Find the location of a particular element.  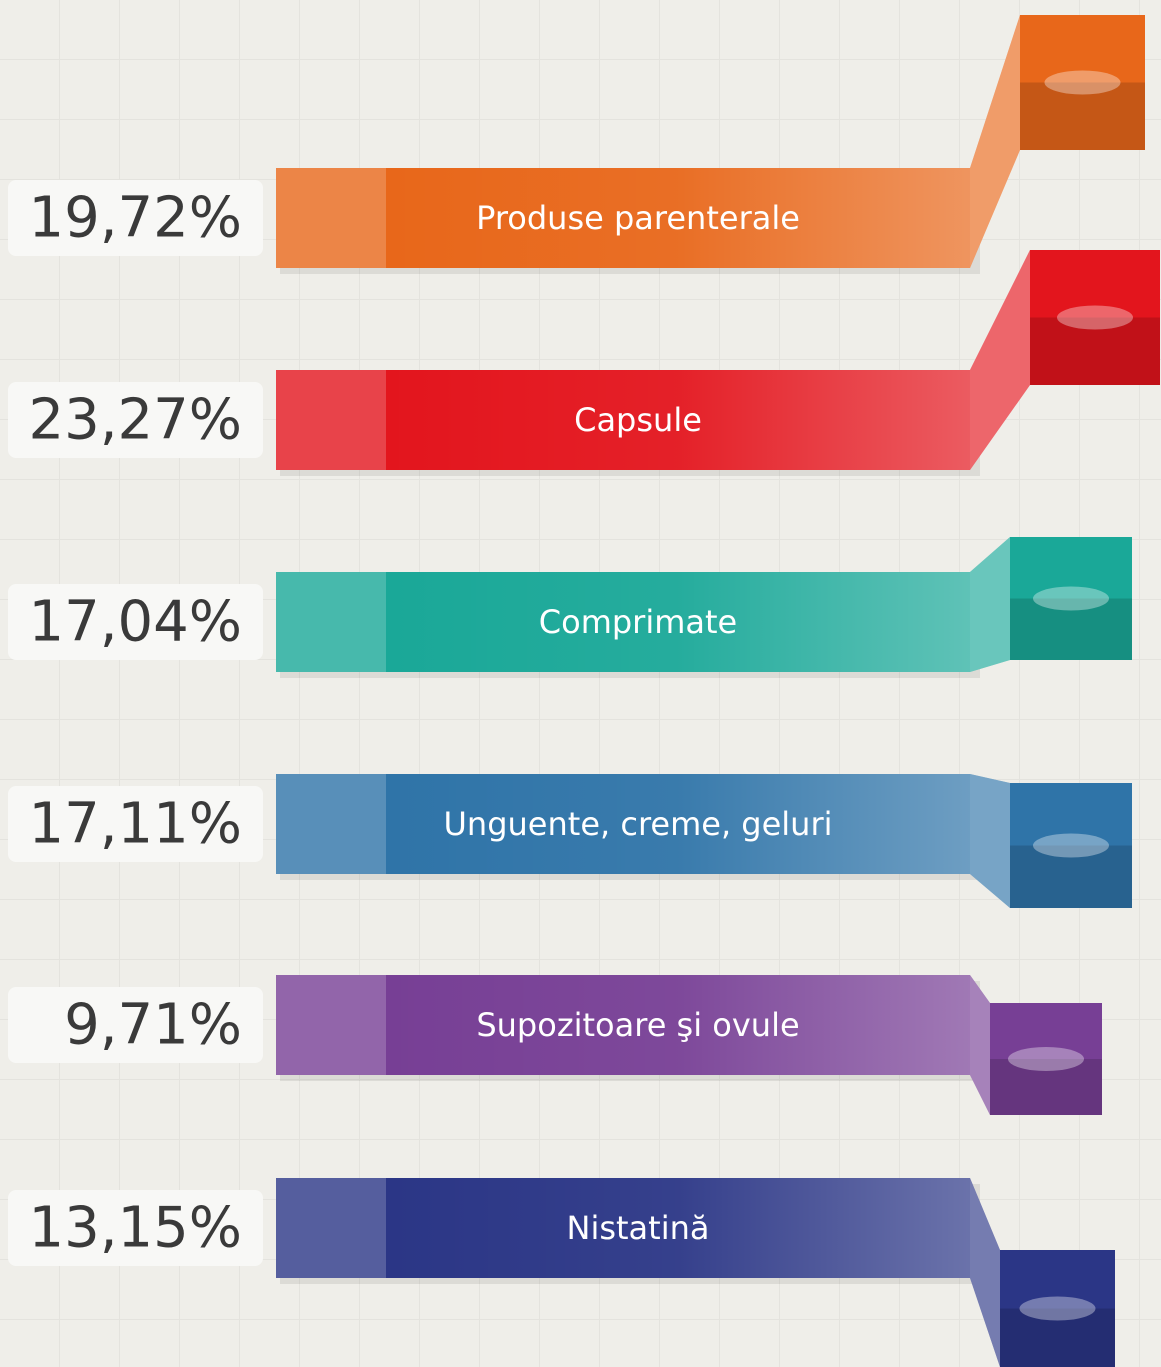

bar-label: Capsule is located at coordinates (638, 420).